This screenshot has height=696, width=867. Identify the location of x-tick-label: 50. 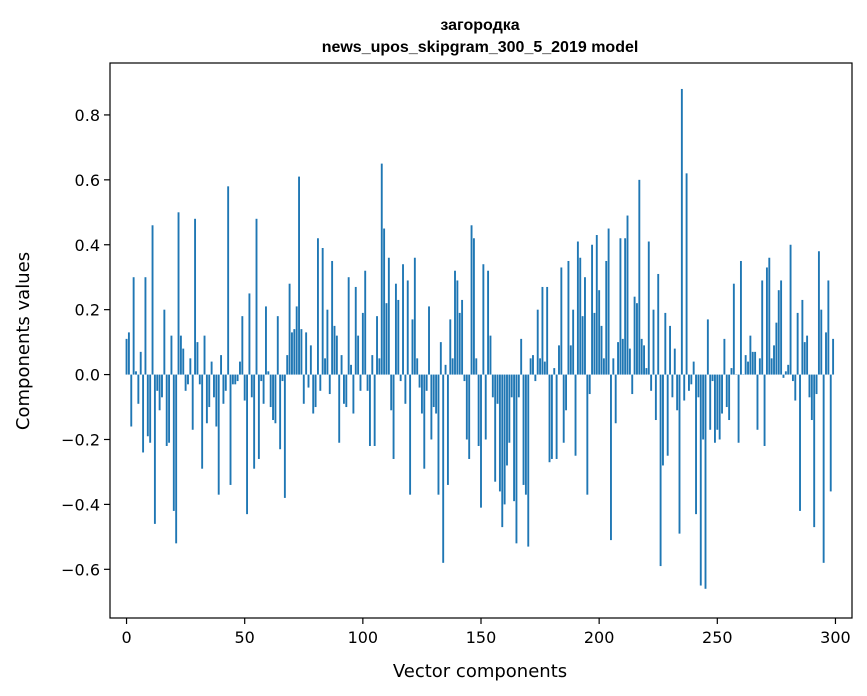
(245, 637).